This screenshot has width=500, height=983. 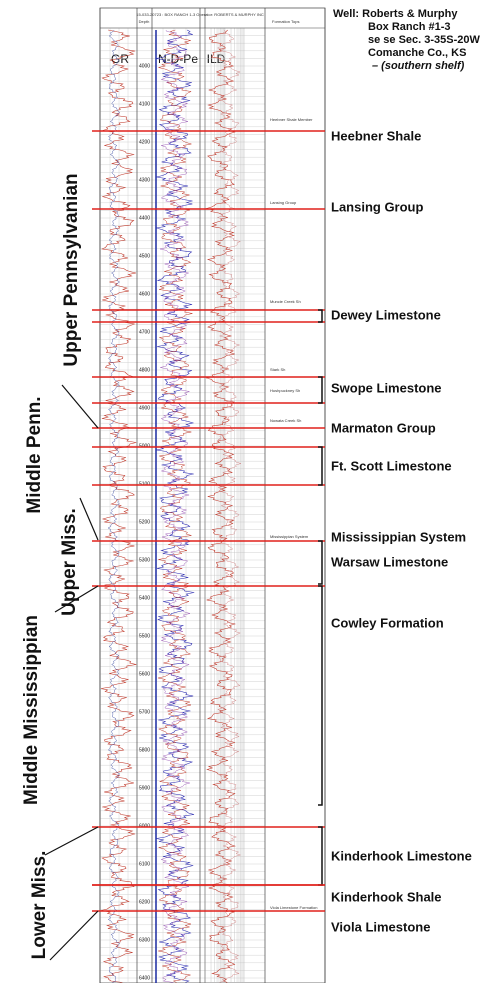 What do you see at coordinates (424, 40) in the screenshot?
I see `well-info: se se Sec. 3-35S-20W` at bounding box center [424, 40].